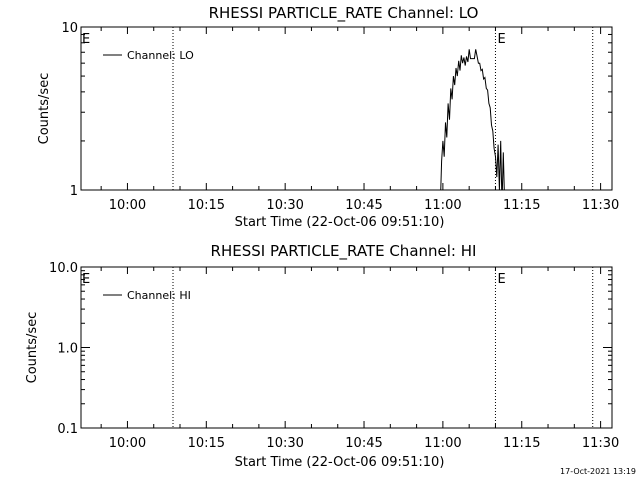 The height and width of the screenshot is (480, 640). I want to click on y-tick-label: 10, so click(69, 28).